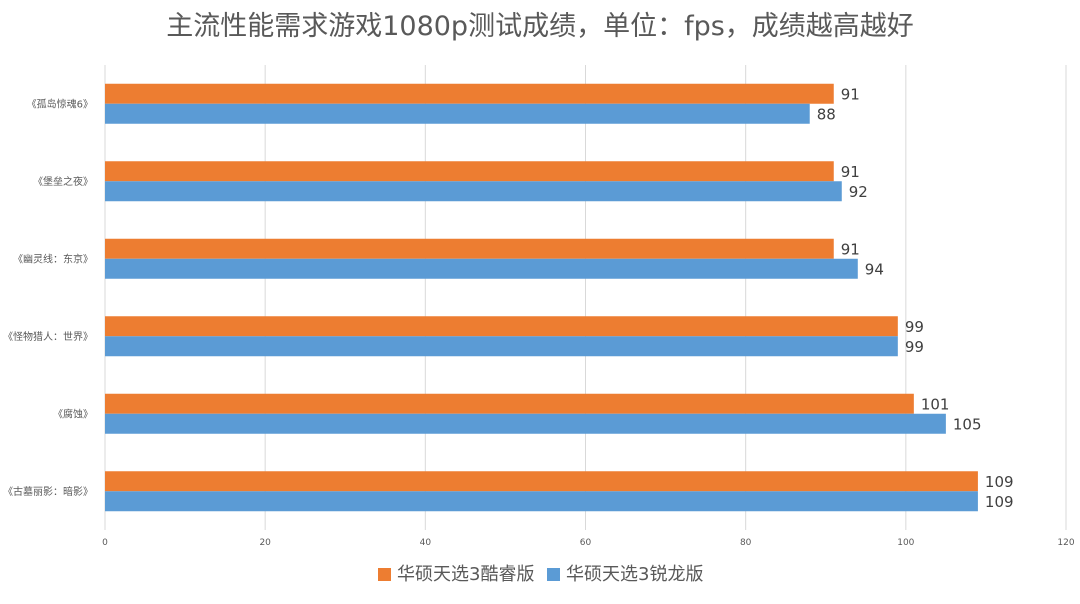 The height and width of the screenshot is (604, 1080). I want to click on data-label-s1-c4: 105, so click(967, 424).